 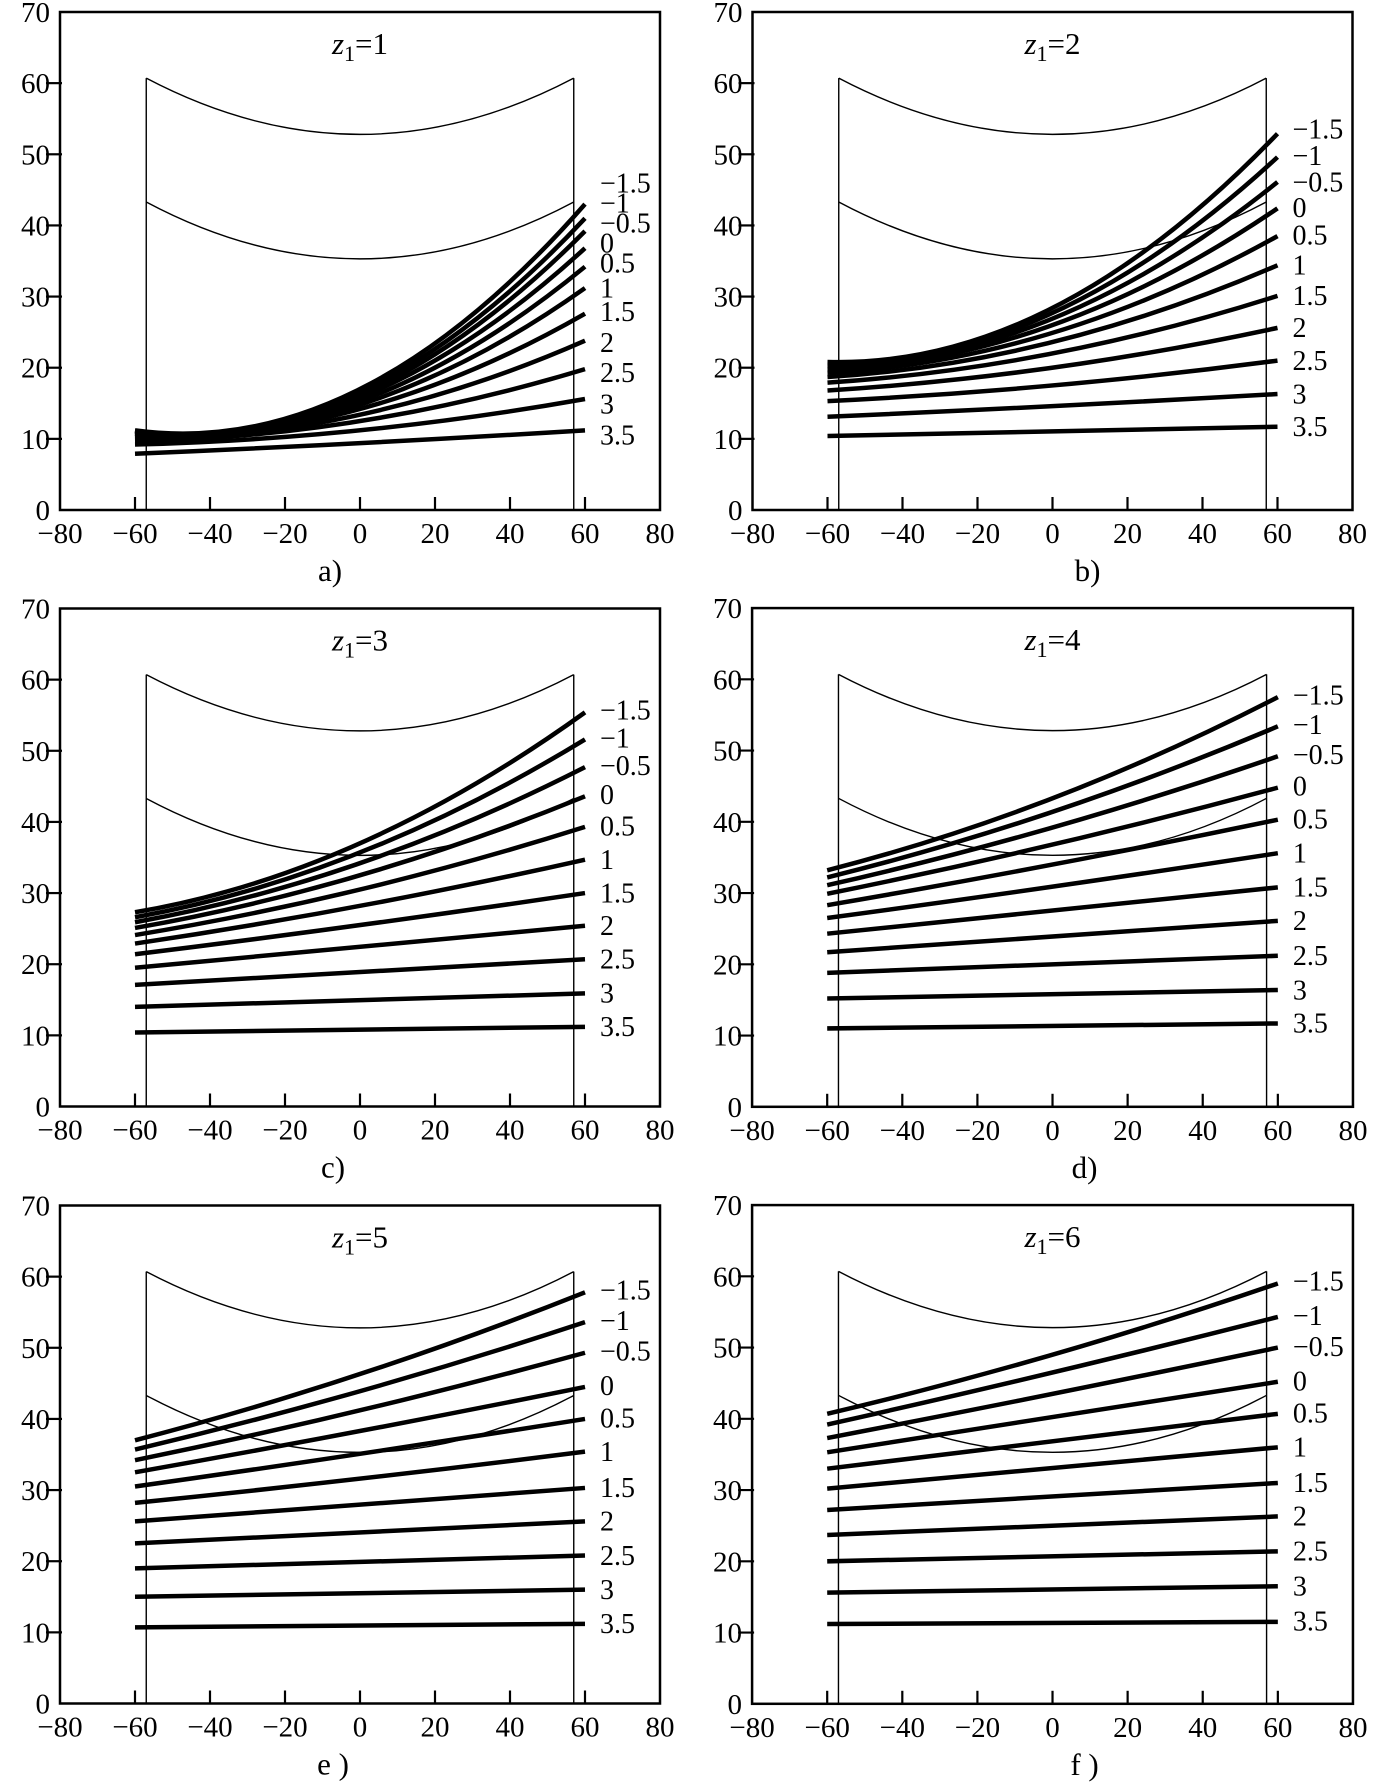 I want to click on y-tick-label: 40, so click(x=727, y=823).